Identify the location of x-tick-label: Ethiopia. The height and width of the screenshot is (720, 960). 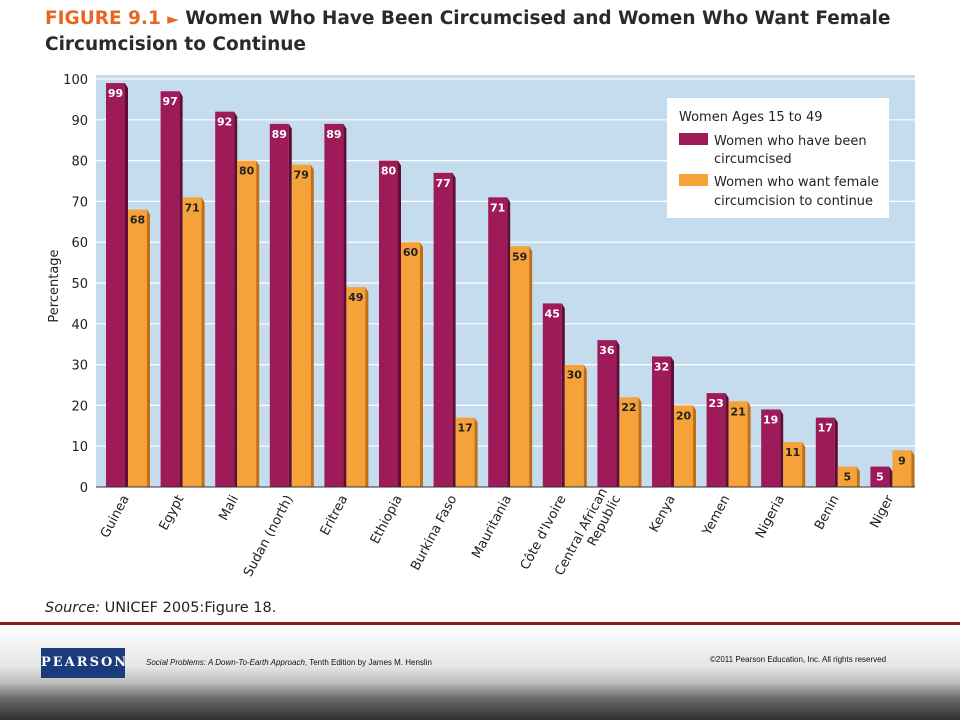
(387, 520).